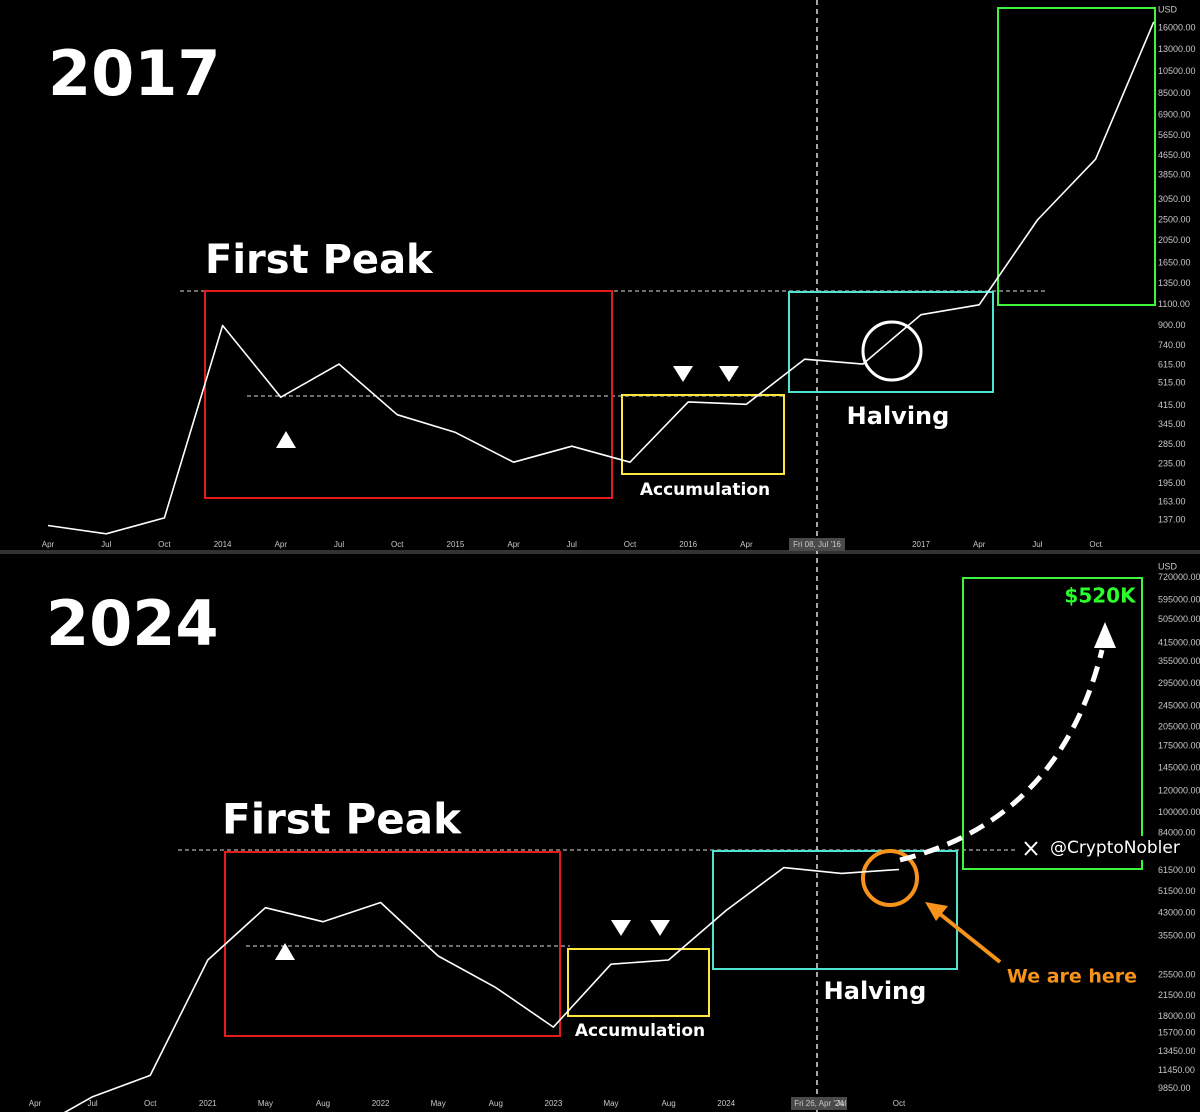  Describe the element at coordinates (1179, 790) in the screenshot. I see `y-tick-label: 120000.00` at that location.